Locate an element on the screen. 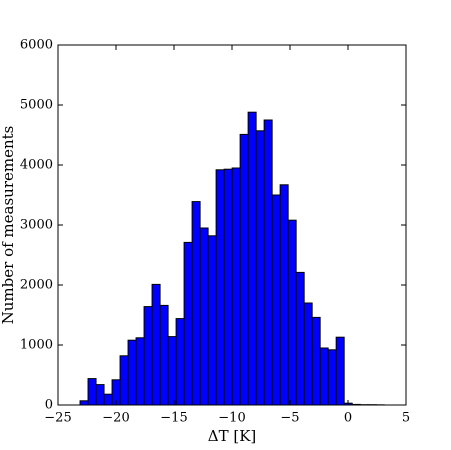  x-tick-label: −15 is located at coordinates (173, 418).